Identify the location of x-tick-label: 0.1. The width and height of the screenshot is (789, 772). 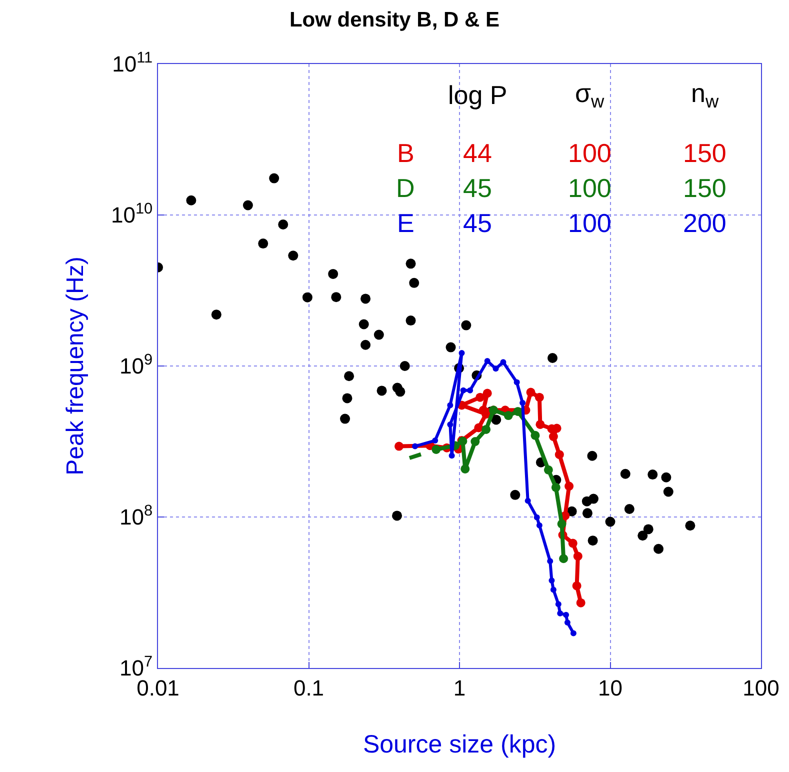
(308, 687).